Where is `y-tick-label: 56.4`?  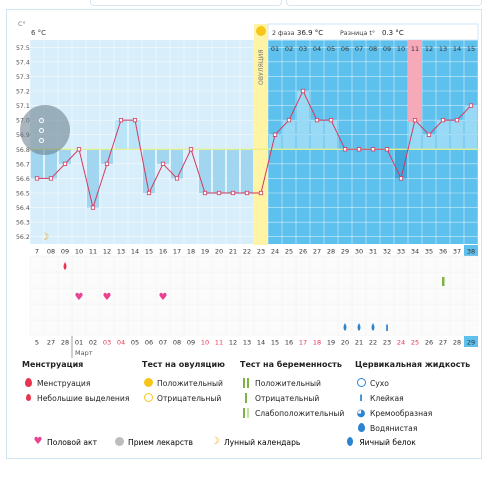 y-tick-label: 56.4 is located at coordinates (23, 208).